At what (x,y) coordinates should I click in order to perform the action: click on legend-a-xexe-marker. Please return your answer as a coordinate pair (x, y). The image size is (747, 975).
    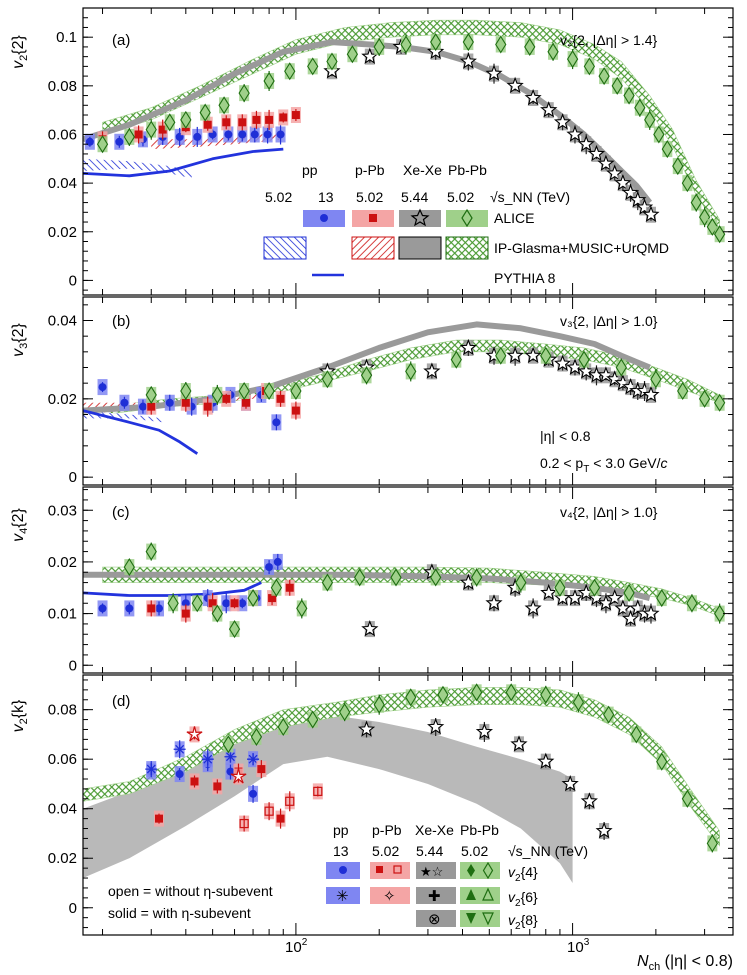
    Looking at the image, I should click on (420, 217).